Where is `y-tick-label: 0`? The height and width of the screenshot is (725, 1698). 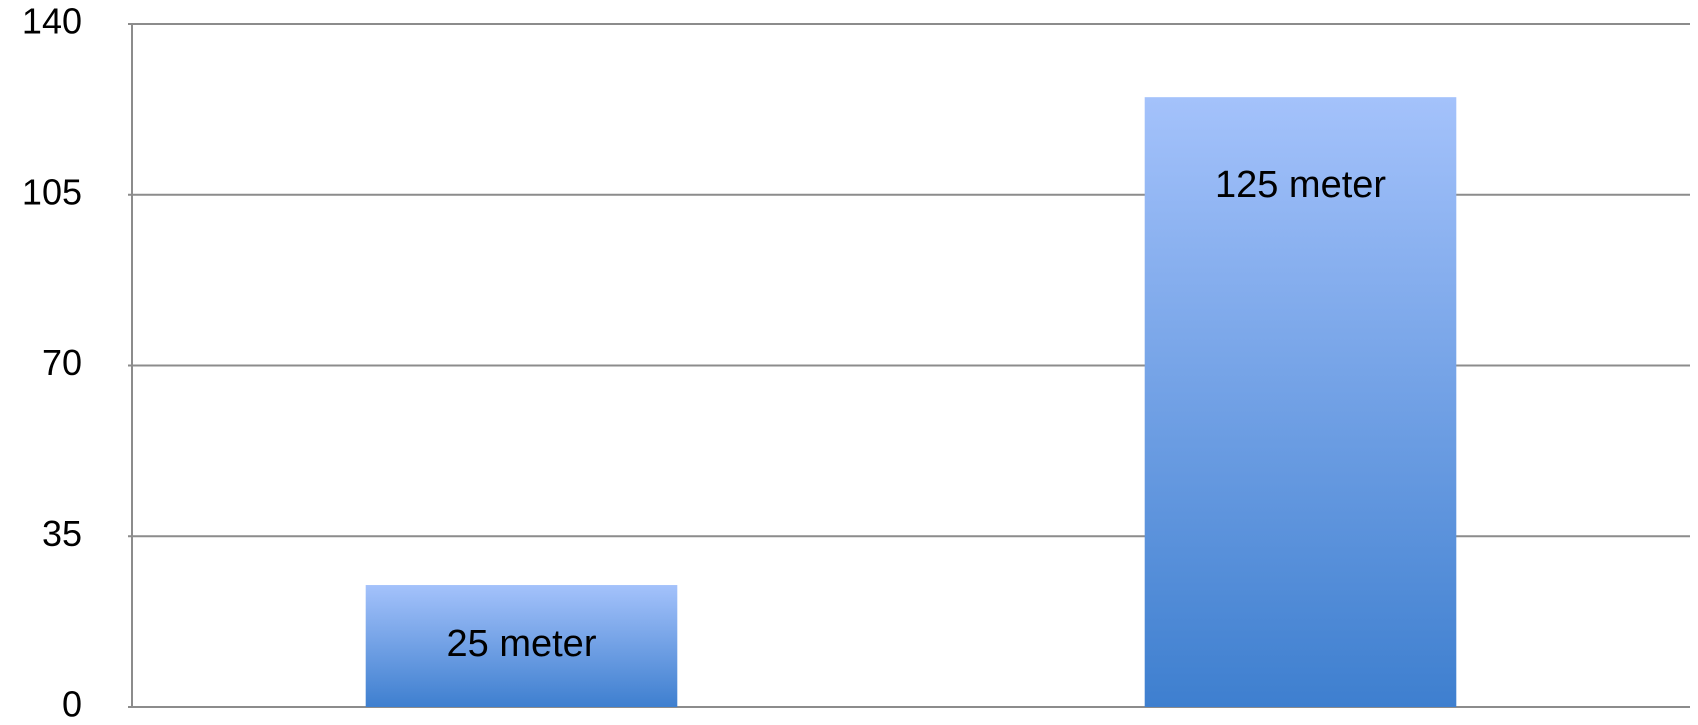
y-tick-label: 0 is located at coordinates (72, 704).